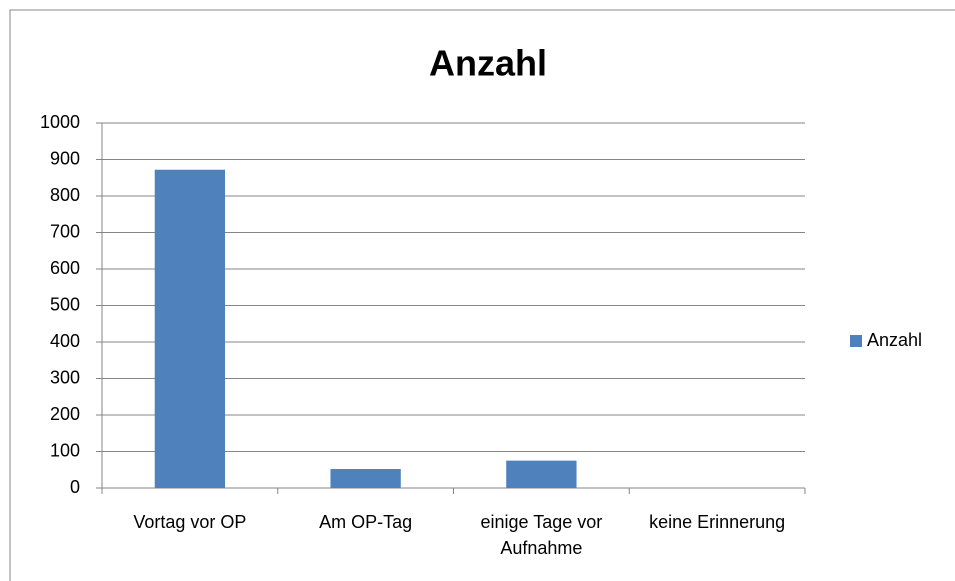  I want to click on legend-label: Anzahl, so click(894, 340).